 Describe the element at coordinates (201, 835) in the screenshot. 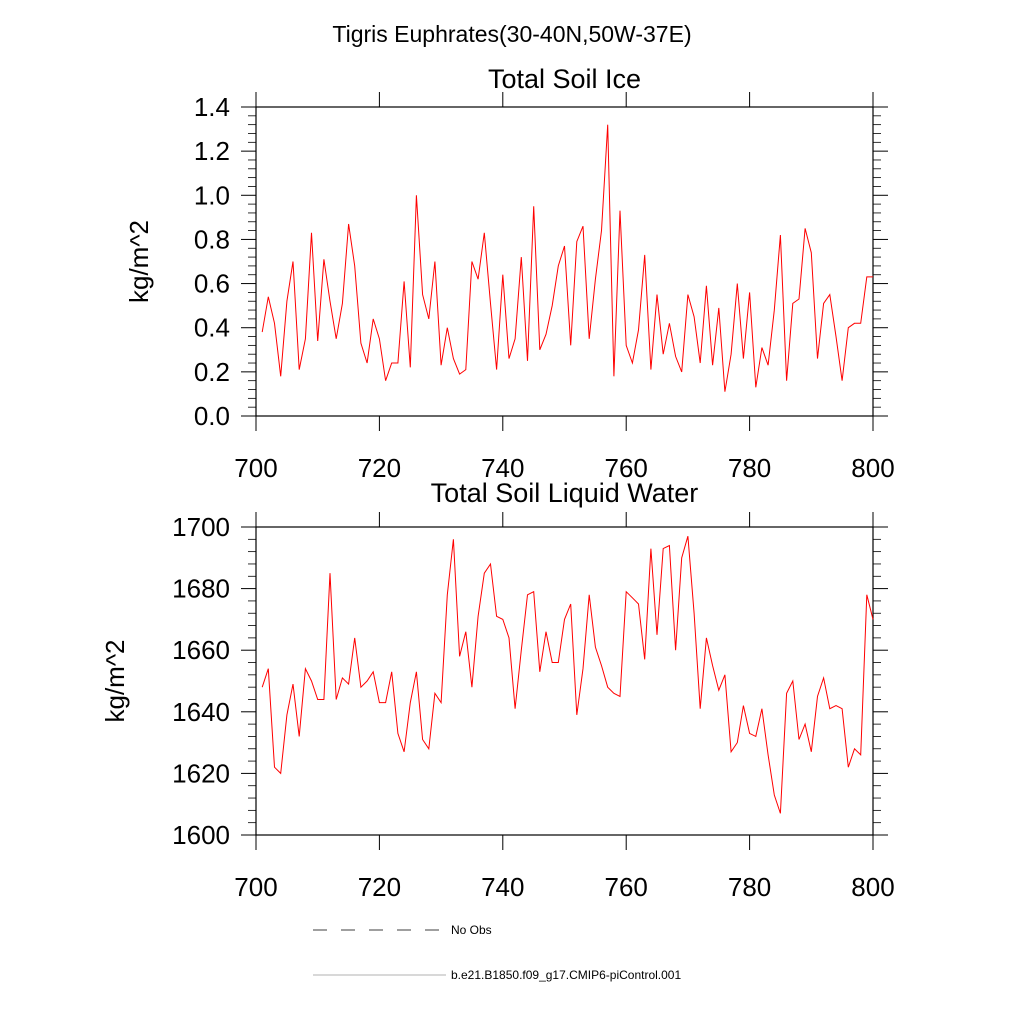

I see `y-tick-label: 1600` at that location.